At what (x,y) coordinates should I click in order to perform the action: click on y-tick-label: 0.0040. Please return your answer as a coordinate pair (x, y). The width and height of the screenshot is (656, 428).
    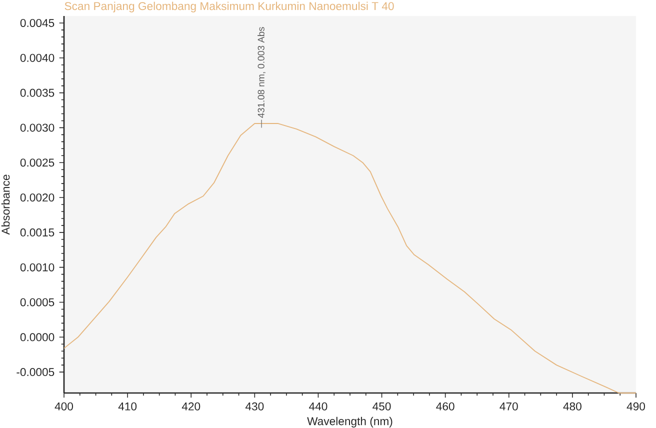
    Looking at the image, I should click on (37, 58).